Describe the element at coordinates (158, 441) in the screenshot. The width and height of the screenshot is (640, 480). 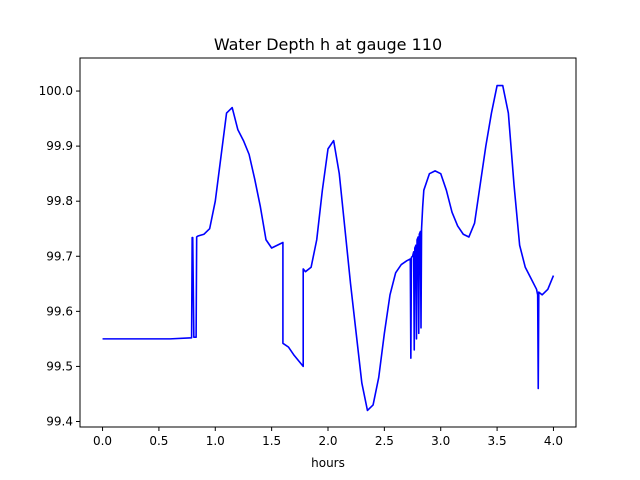
I see `x-tick-label: 0.5` at that location.